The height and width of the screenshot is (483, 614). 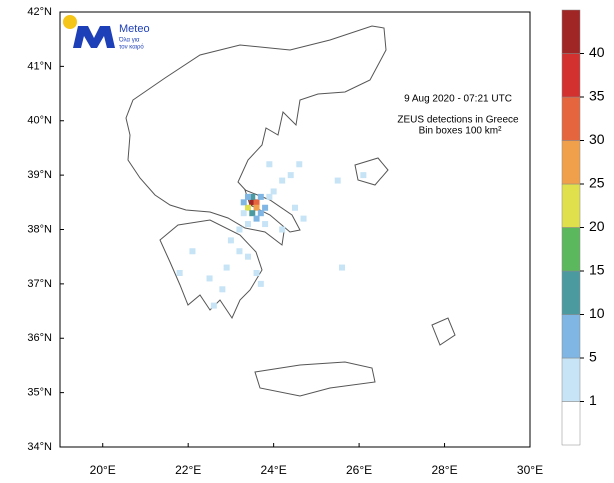 I want to click on lesvos, so click(x=371, y=171).